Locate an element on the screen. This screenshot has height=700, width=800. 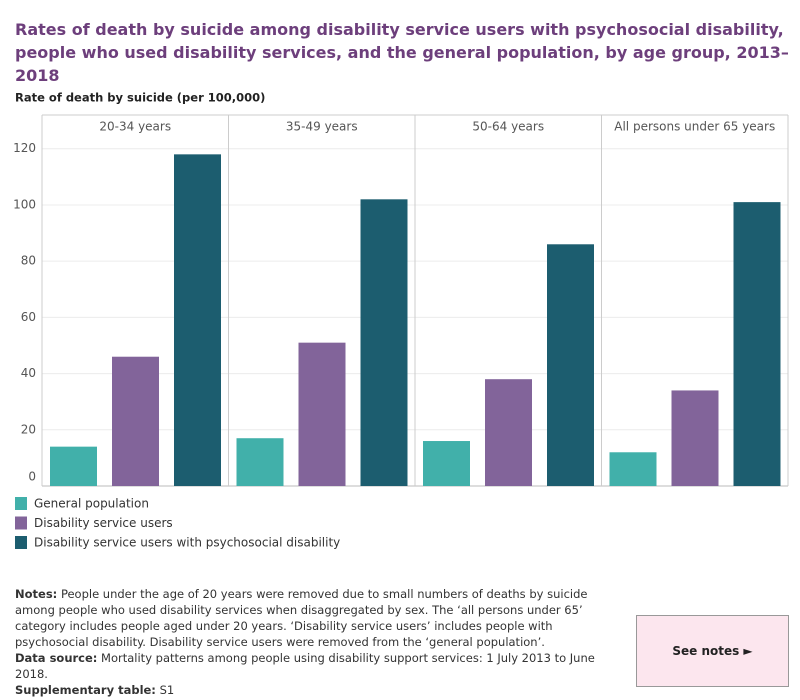
y-tick-label: 40 is located at coordinates (28, 373).